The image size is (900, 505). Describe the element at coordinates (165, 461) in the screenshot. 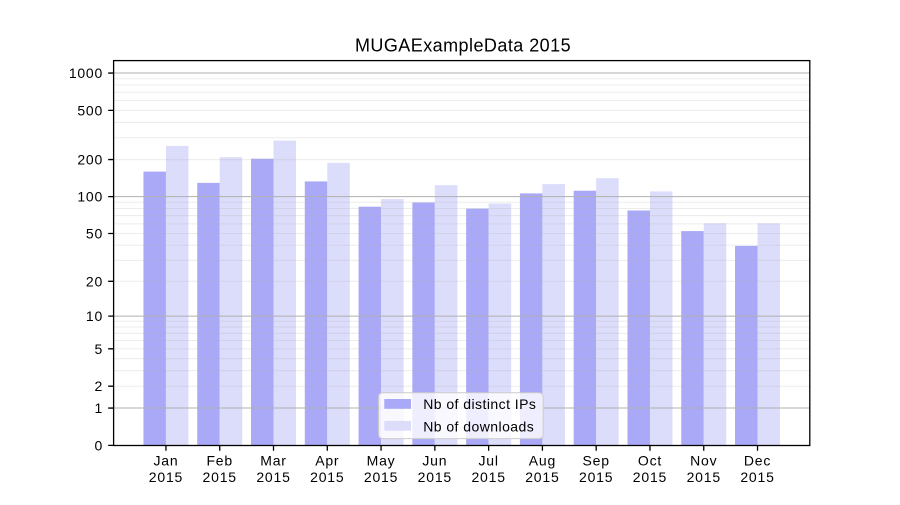

I see `svg-text: Jan` at that location.